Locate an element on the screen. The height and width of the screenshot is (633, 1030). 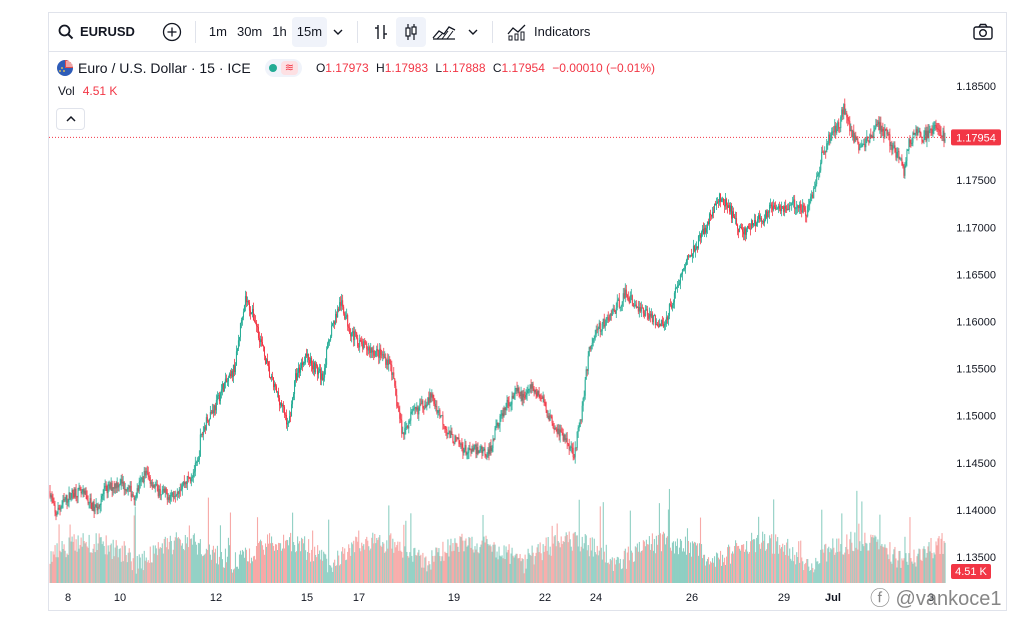
y-tick-label: 1.17000 is located at coordinates (976, 228).